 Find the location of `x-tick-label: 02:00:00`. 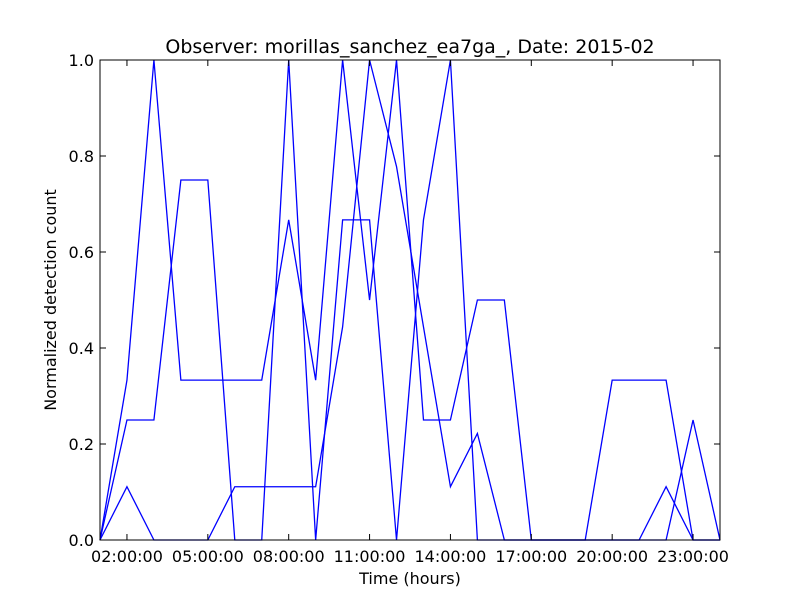

x-tick-label: 02:00:00 is located at coordinates (127, 556).